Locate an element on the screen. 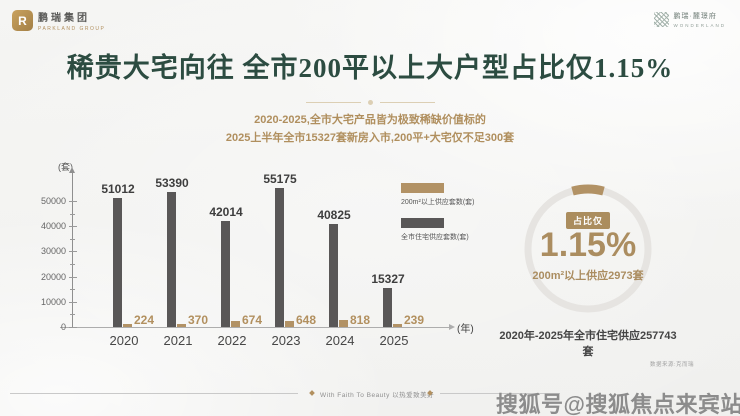  divider-dot is located at coordinates (370, 102).